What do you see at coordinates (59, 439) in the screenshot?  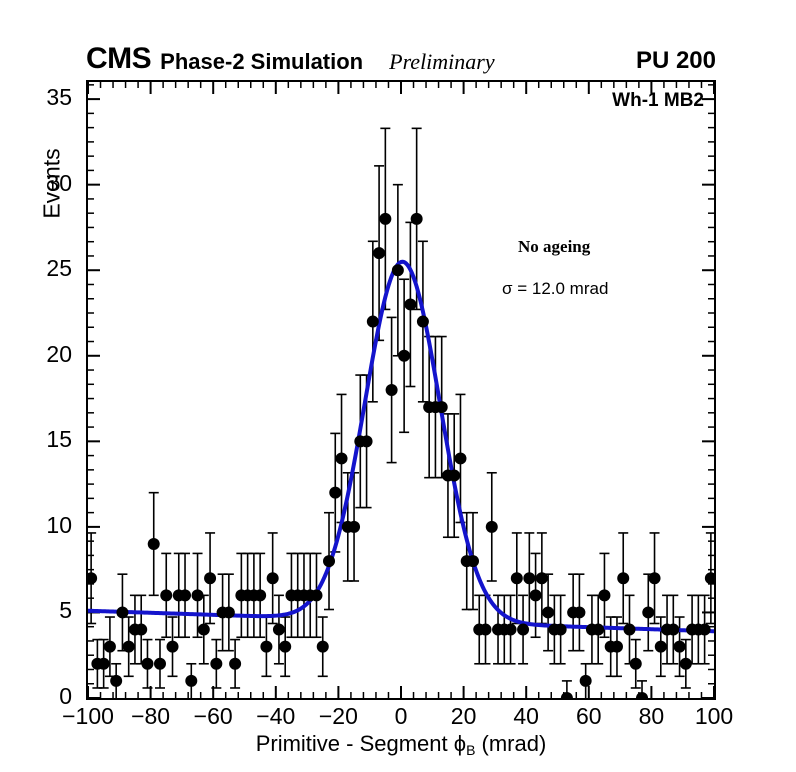 I see `y-tick-label: 15` at bounding box center [59, 439].